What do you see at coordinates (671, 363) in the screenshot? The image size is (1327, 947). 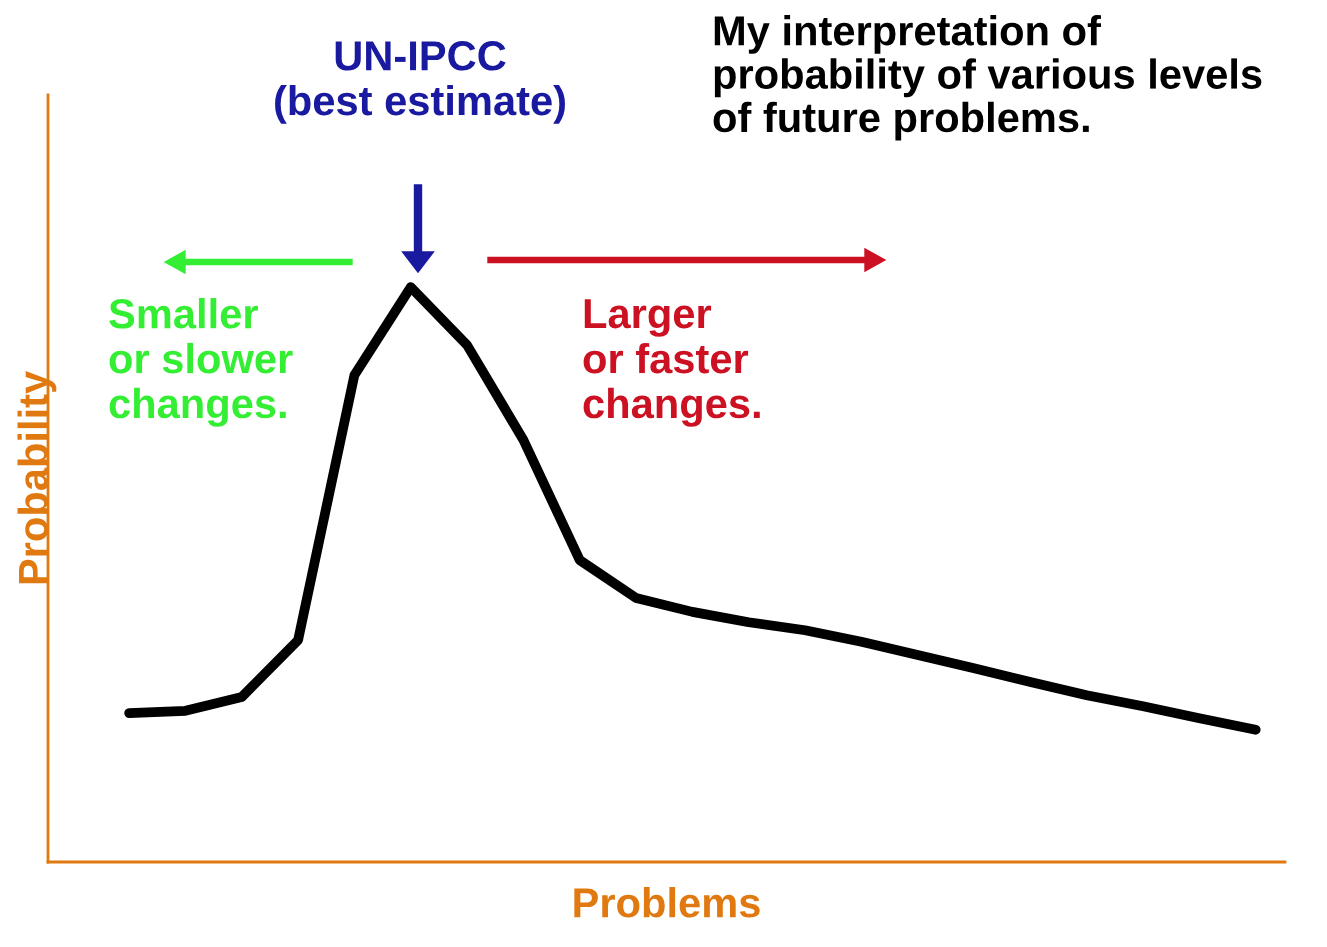 I see `annotation: Larger or faster changes.` at bounding box center [671, 363].